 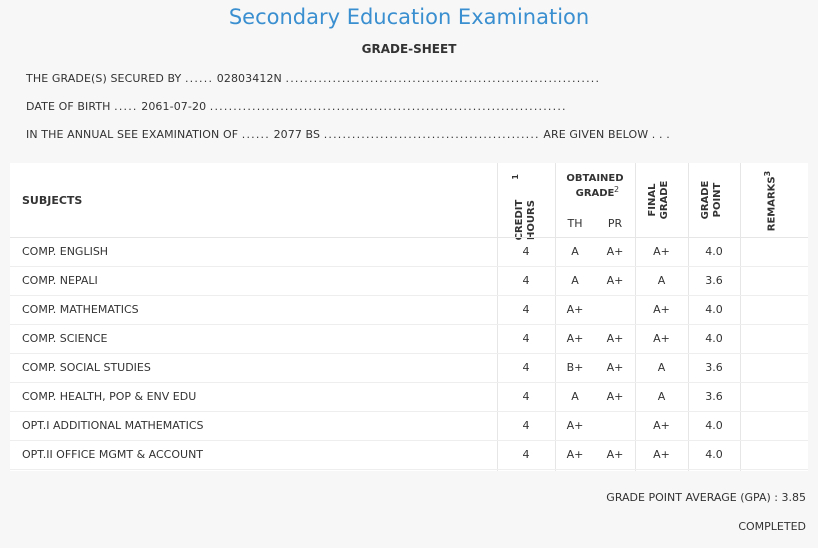 I want to click on grade-sheet-heading: GRADE-SHEET, so click(x=409, y=49).